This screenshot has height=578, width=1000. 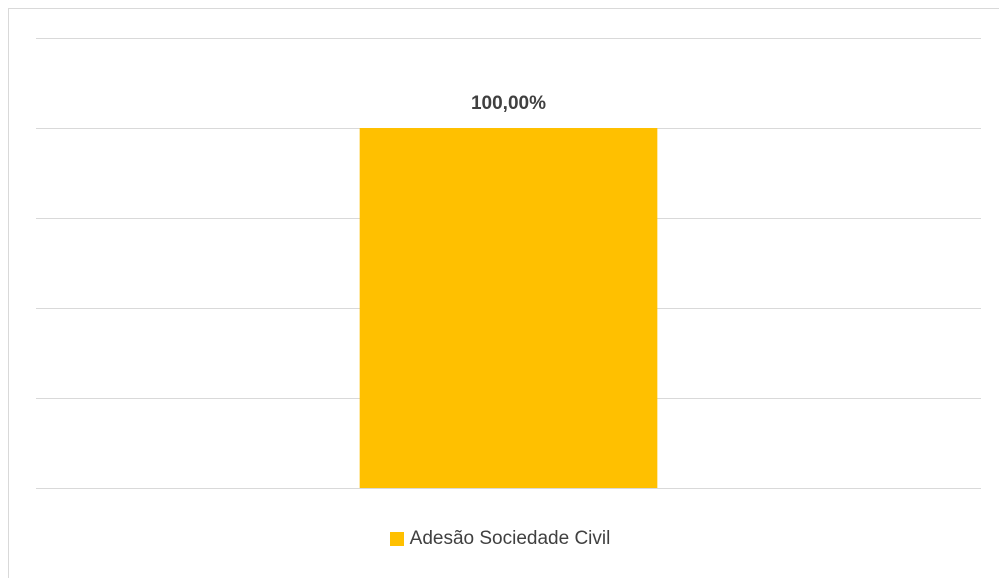 I want to click on data-labels: 100,00%, so click(x=508, y=103).